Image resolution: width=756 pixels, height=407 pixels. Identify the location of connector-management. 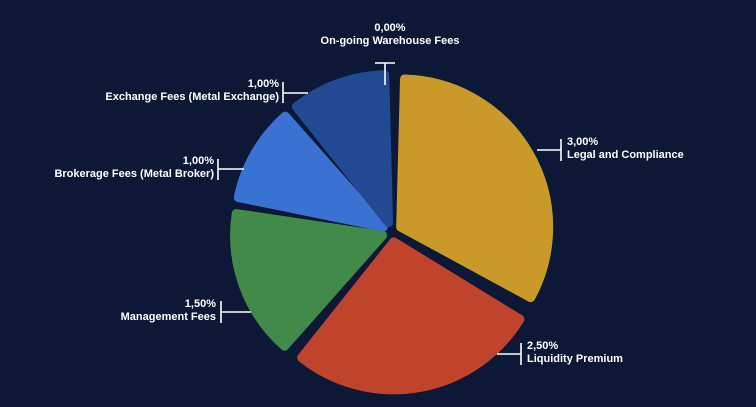
(235, 312).